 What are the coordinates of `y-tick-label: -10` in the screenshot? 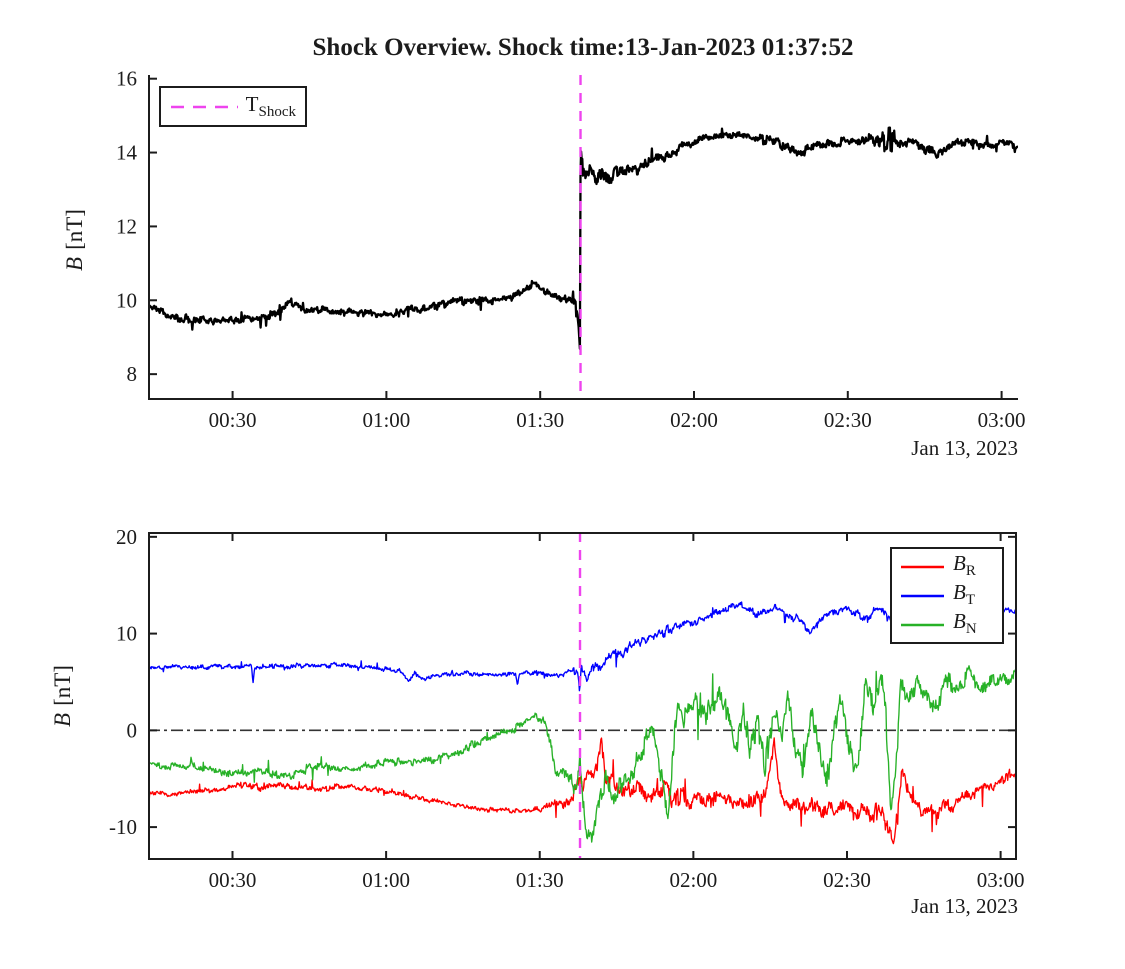 It's located at (123, 827).